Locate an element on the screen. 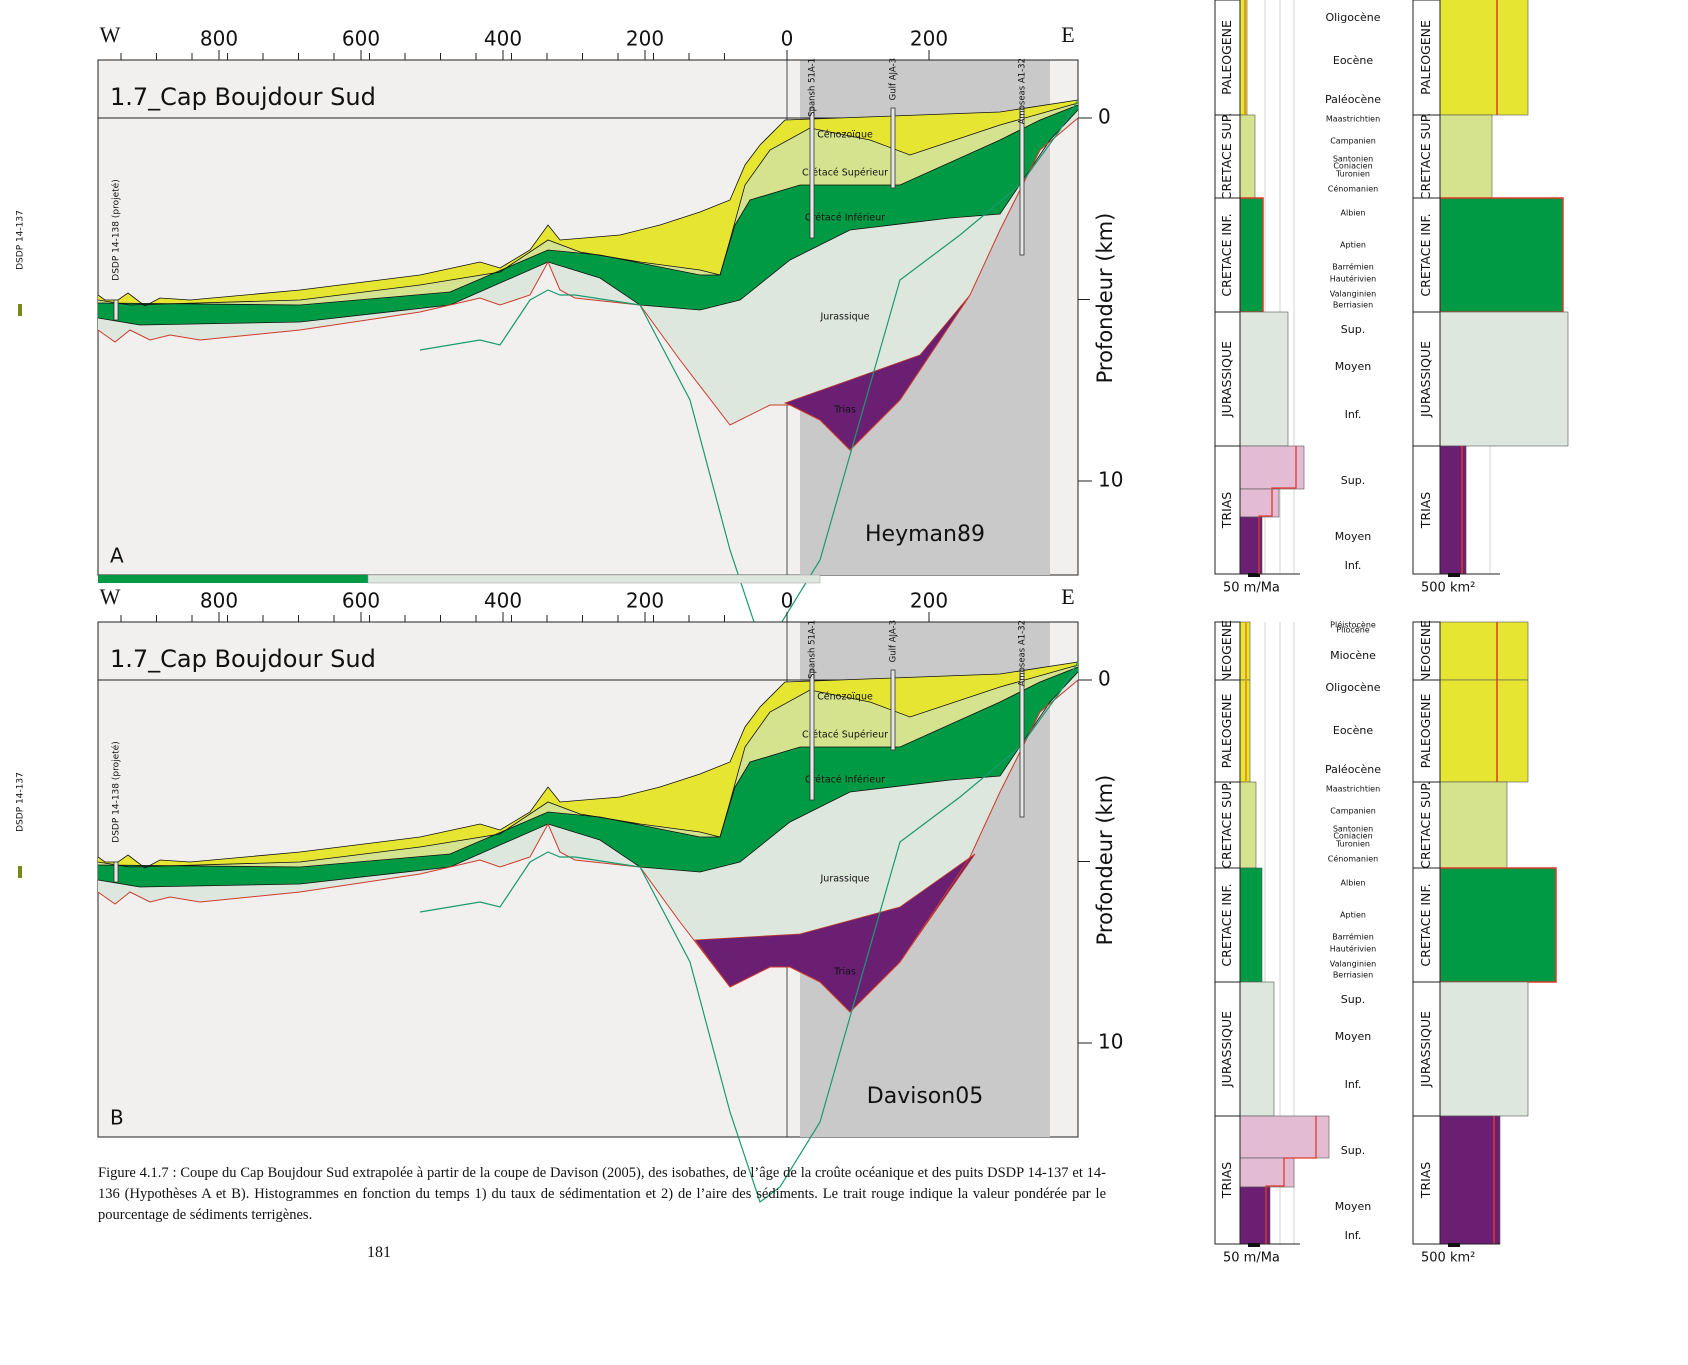  section-title: 1.7_Cap Boujdour Sud is located at coordinates (243, 659).